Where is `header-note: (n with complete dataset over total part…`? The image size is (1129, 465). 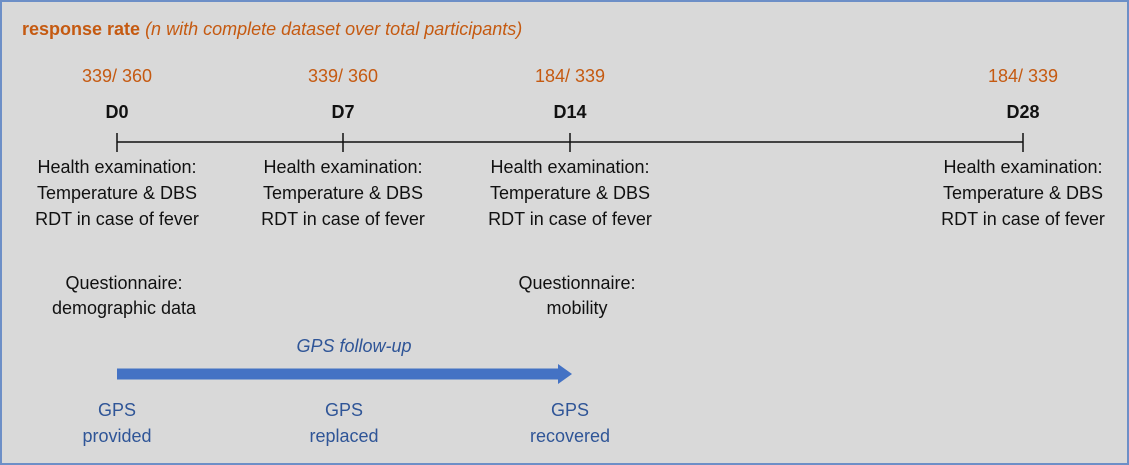 header-note: (n with complete dataset over total part… is located at coordinates (333, 29).